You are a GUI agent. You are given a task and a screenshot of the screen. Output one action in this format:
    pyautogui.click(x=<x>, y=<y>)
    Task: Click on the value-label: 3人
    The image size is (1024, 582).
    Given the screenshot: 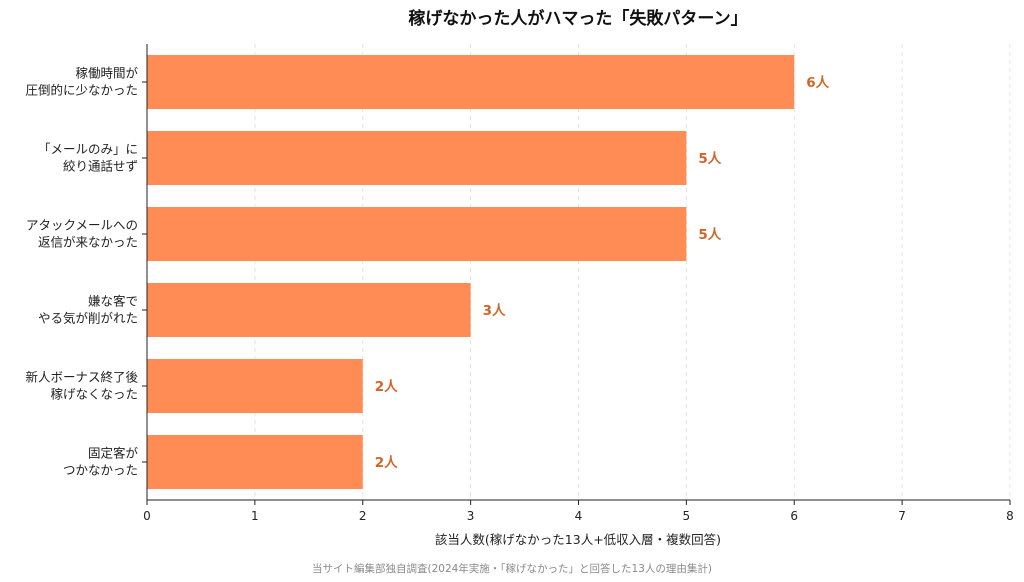 What is the action you would take?
    pyautogui.click(x=494, y=311)
    